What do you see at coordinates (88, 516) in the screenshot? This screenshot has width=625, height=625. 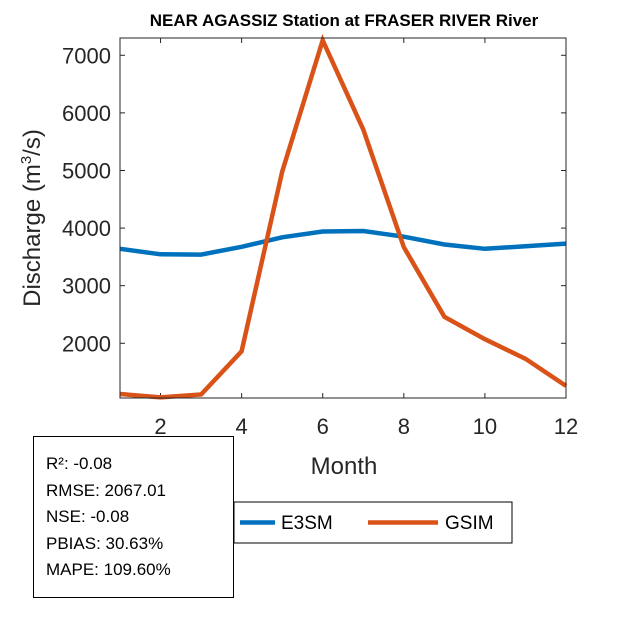 I see `stat-nse: NSE: -0.08` at bounding box center [88, 516].